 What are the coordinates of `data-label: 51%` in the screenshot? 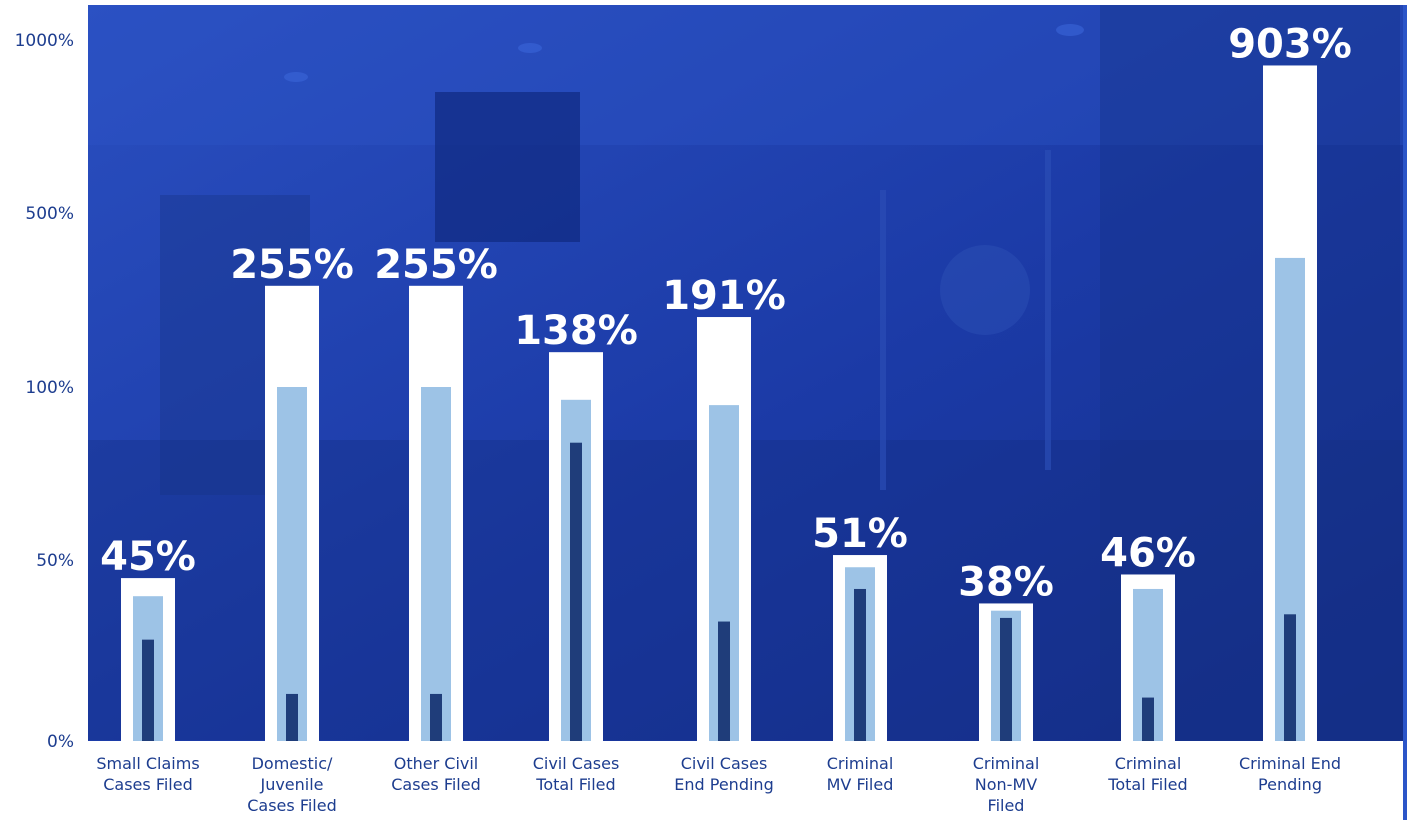 It's located at (860, 534).